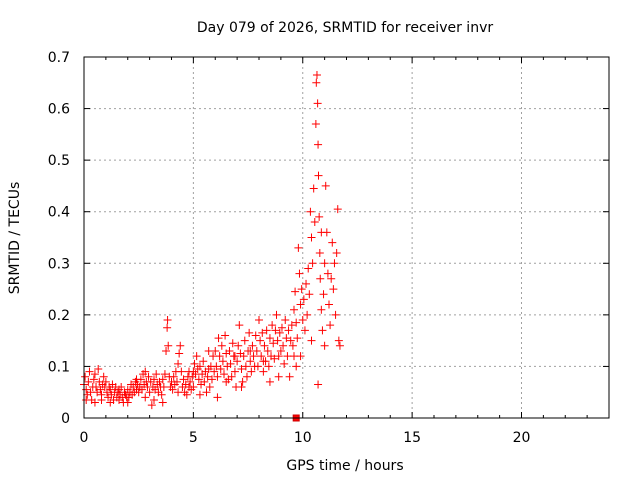 The height and width of the screenshot is (480, 640). What do you see at coordinates (15, 238) in the screenshot?
I see `y-axis-label: SRMTID / TECUs` at bounding box center [15, 238].